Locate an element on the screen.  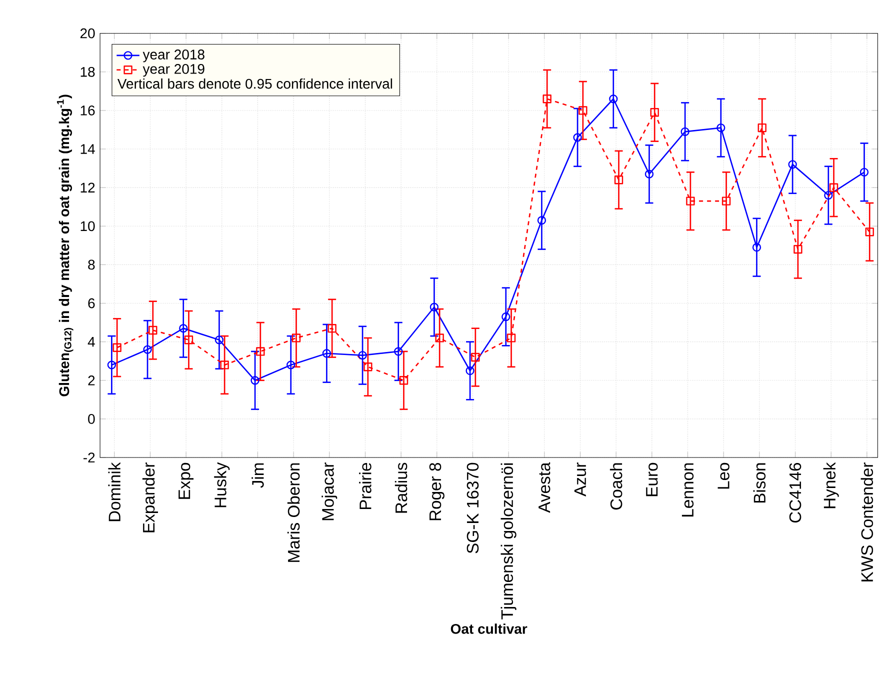
y-tick-label: 10 is located at coordinates (87, 226).